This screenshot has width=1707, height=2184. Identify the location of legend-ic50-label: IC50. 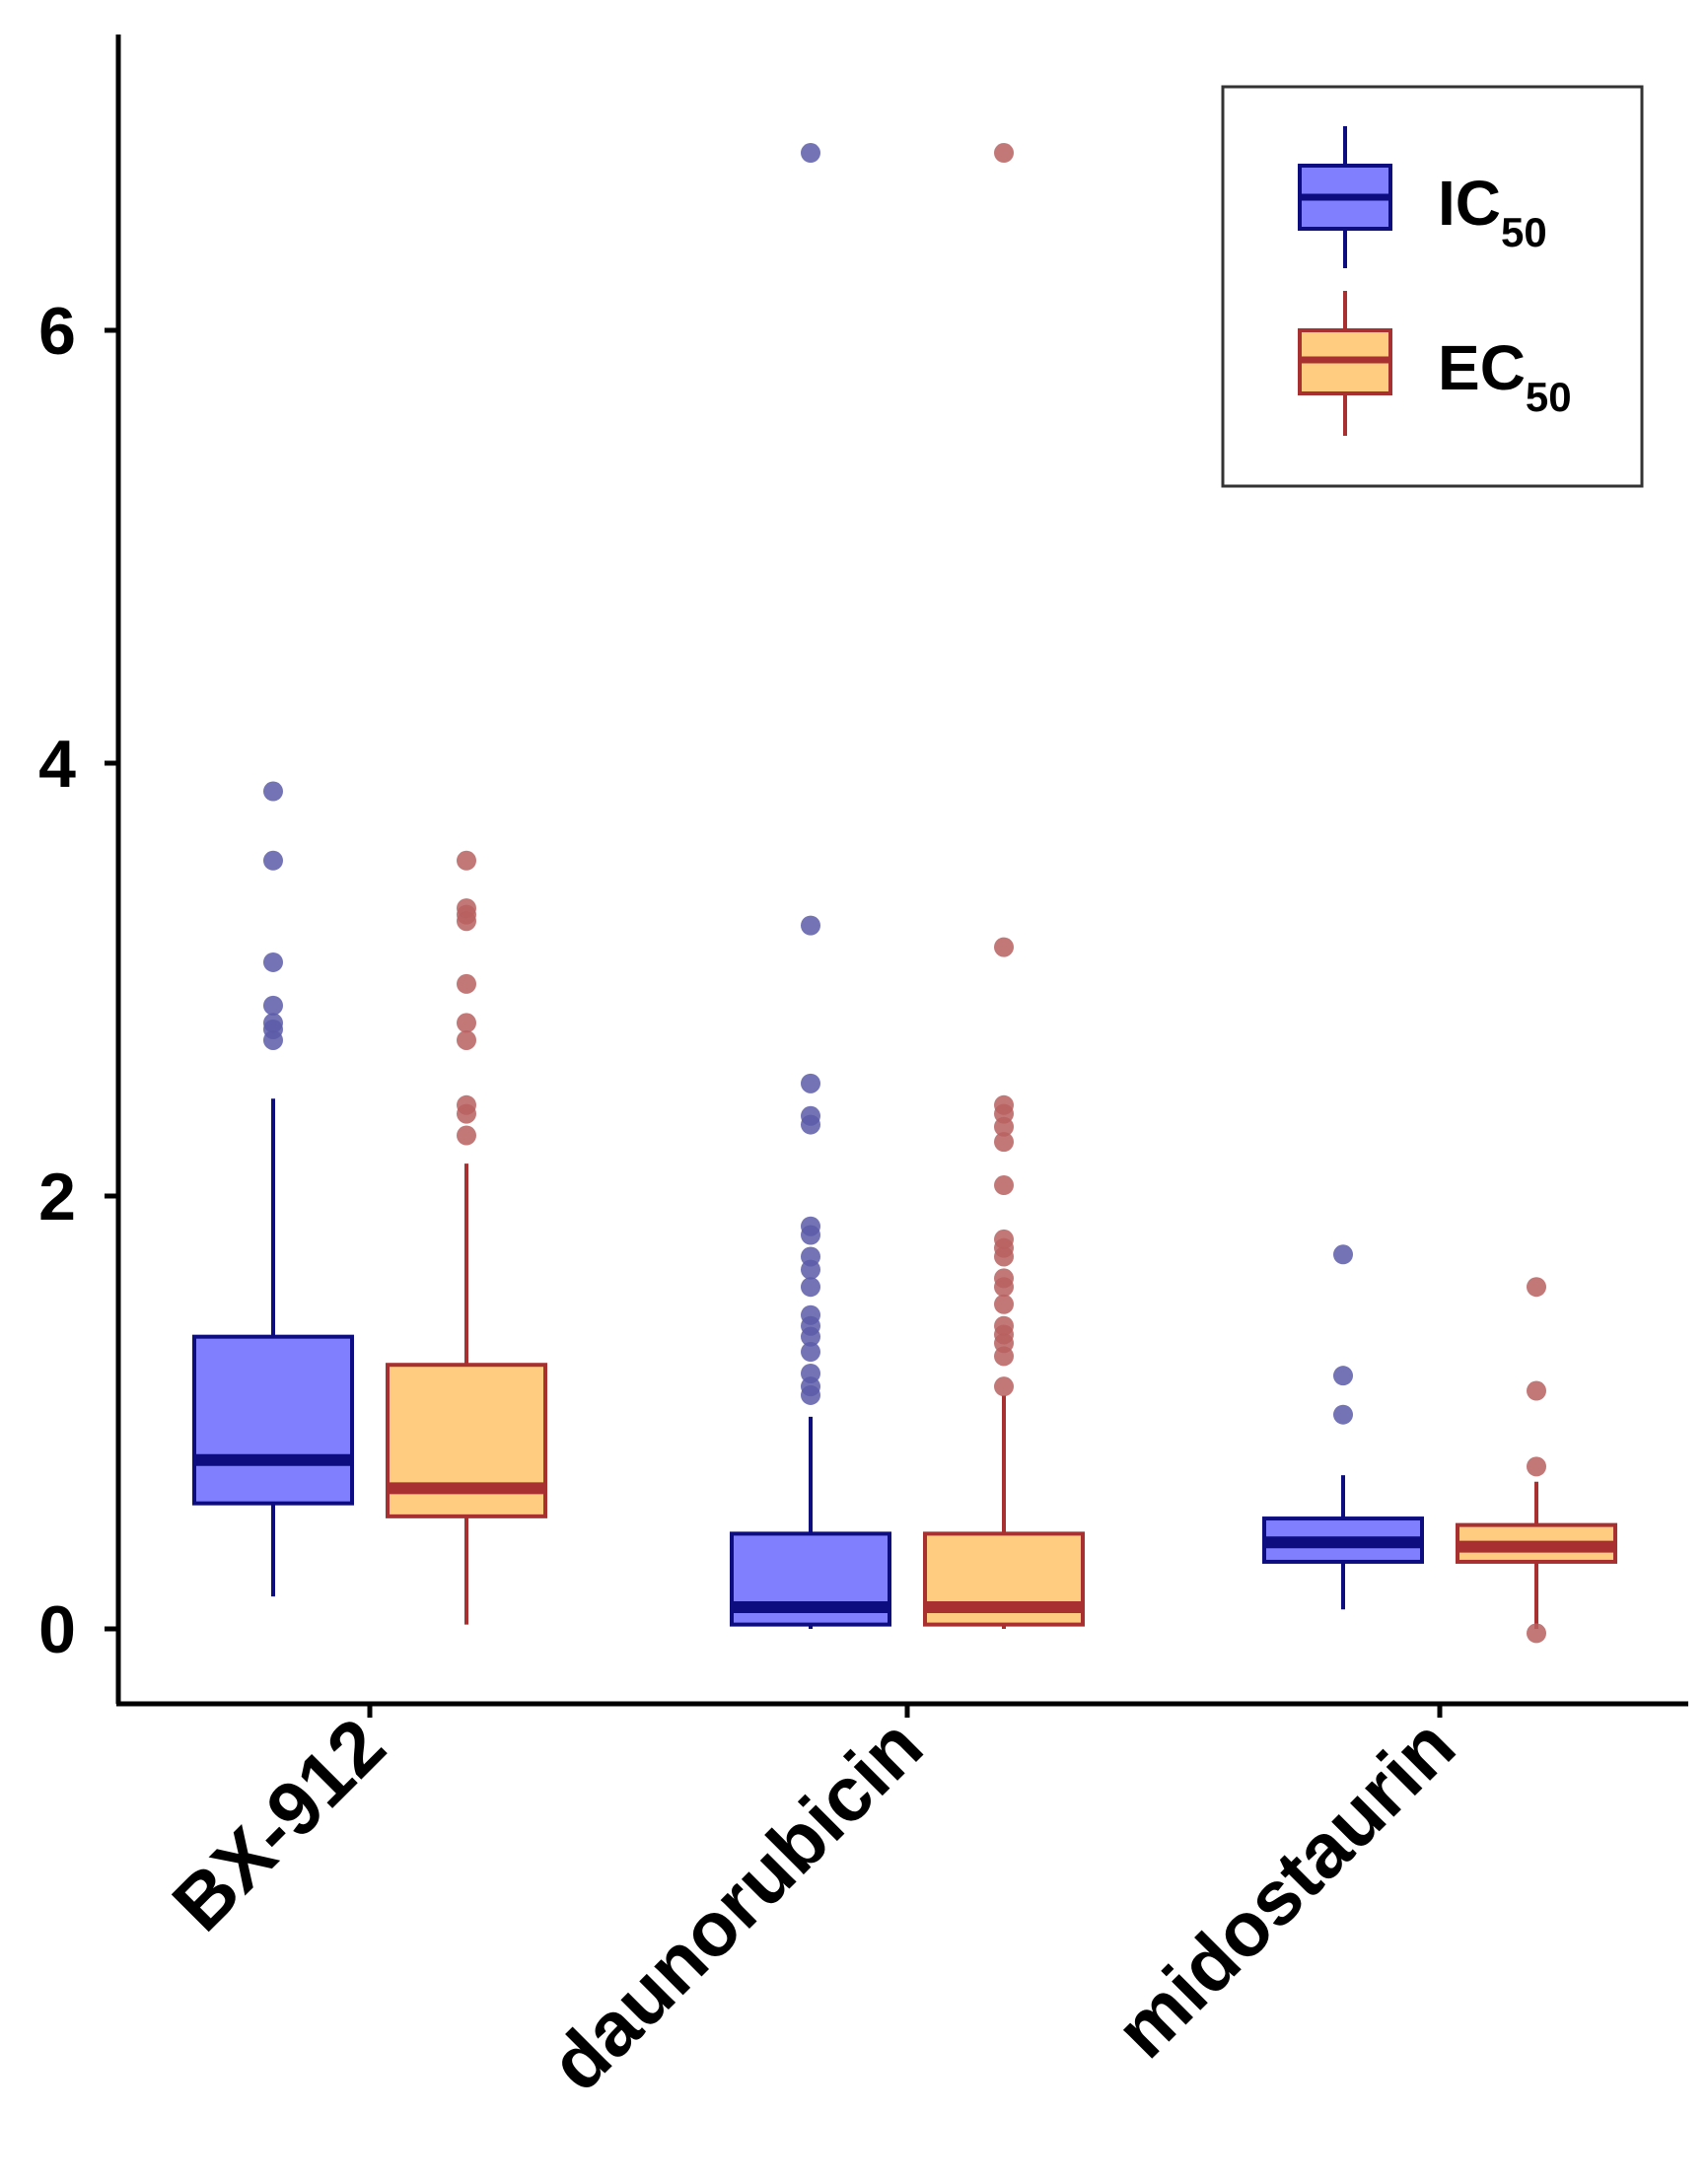
(1492, 211).